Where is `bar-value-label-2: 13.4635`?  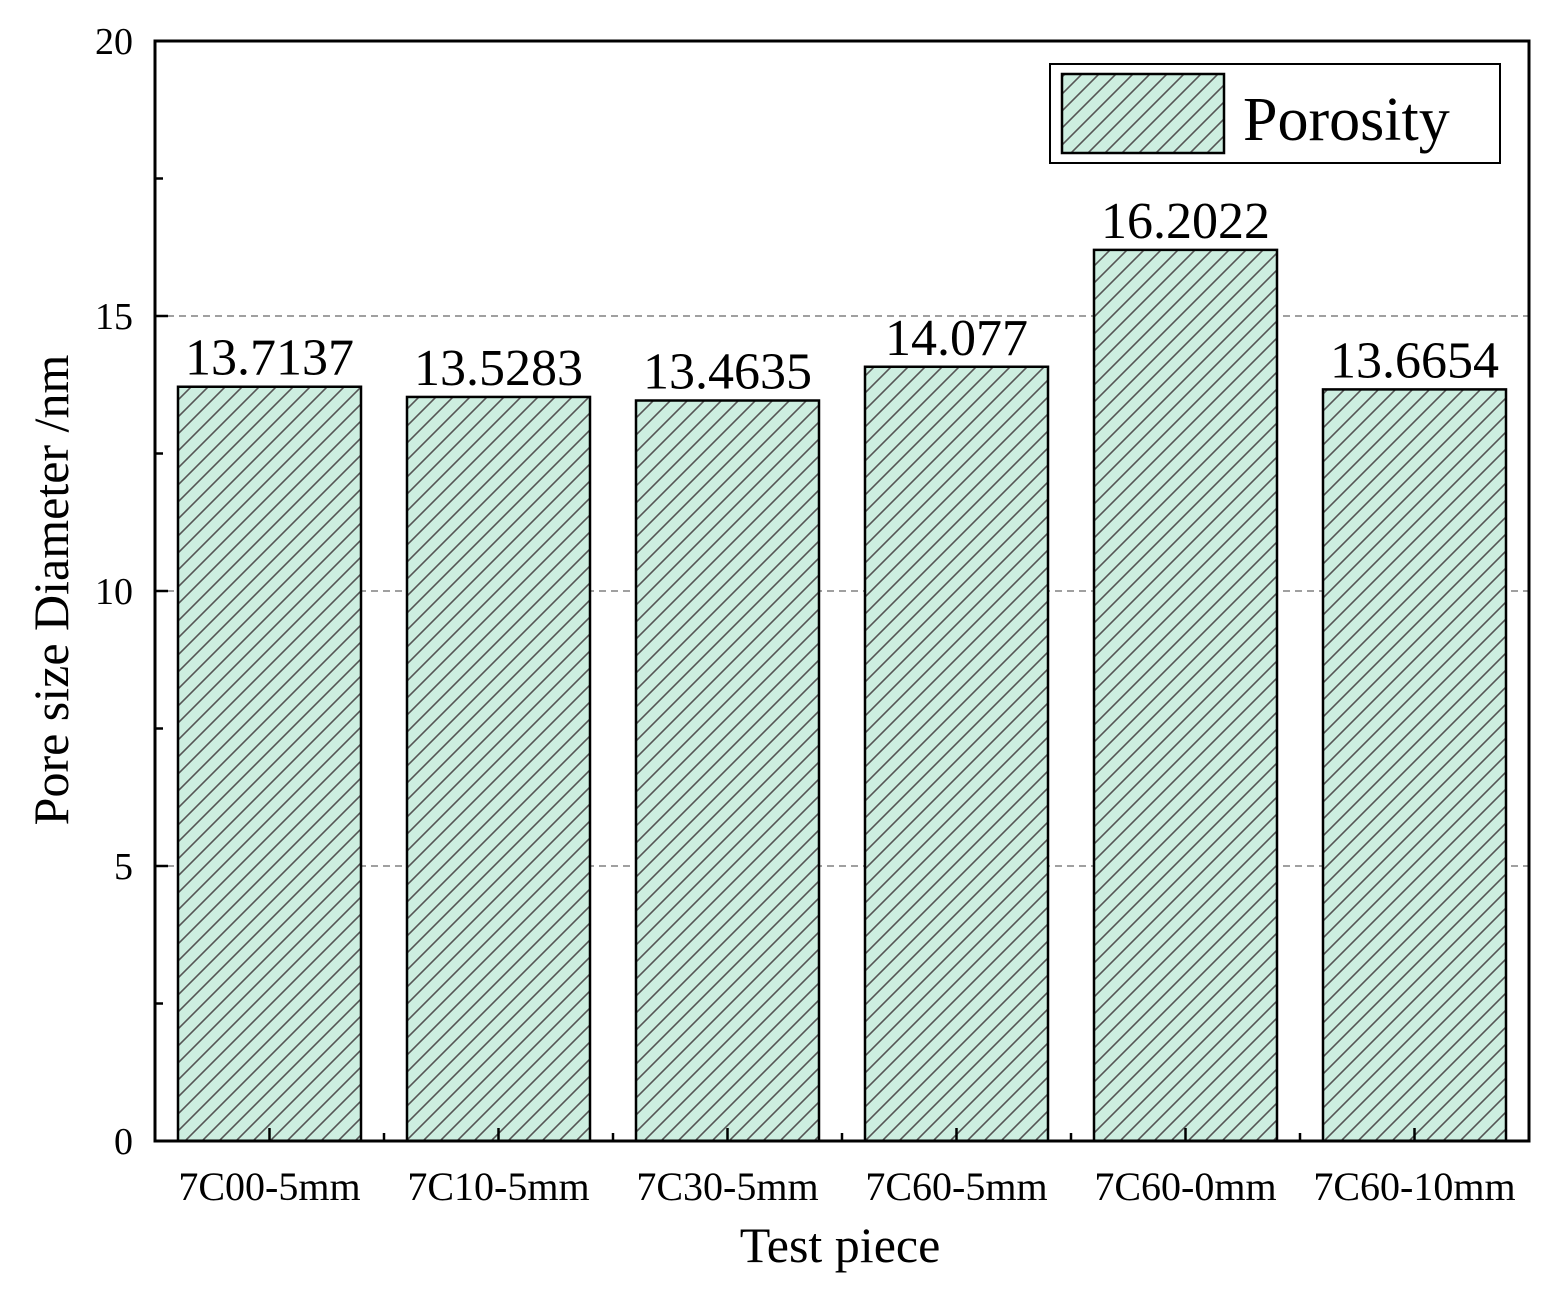 bar-value-label-2: 13.4635 is located at coordinates (727, 372).